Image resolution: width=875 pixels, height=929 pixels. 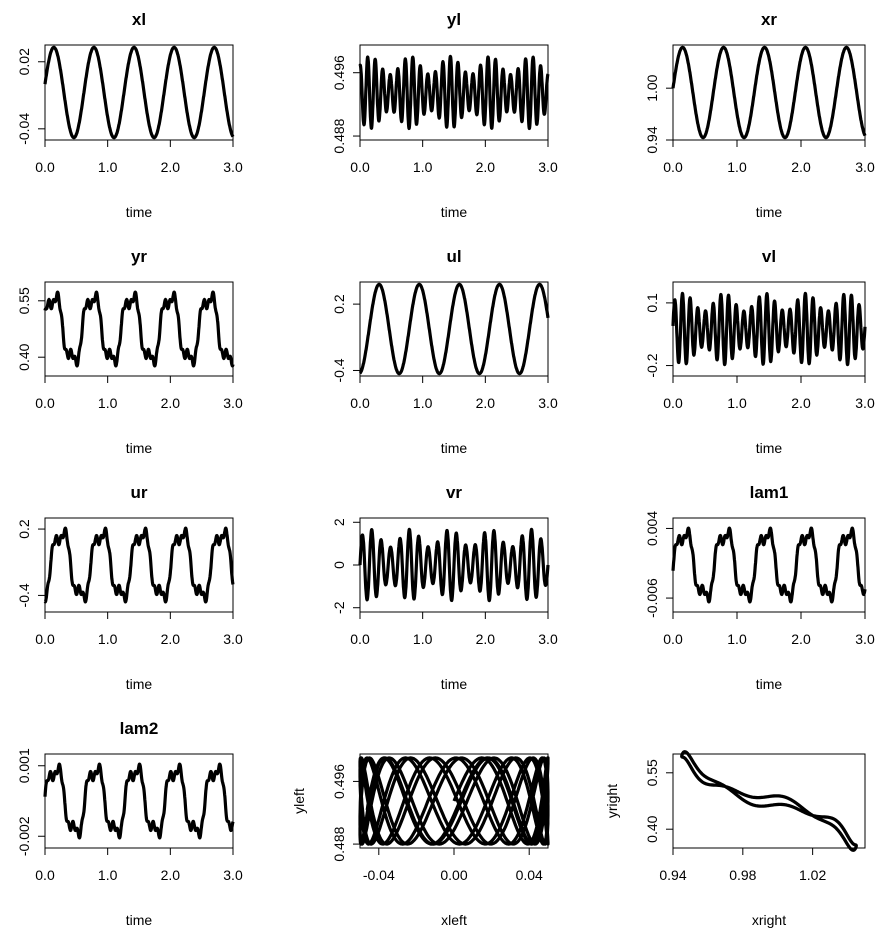 What do you see at coordinates (24, 61) in the screenshot?
I see `y-tick-label: 0.02` at bounding box center [24, 61].